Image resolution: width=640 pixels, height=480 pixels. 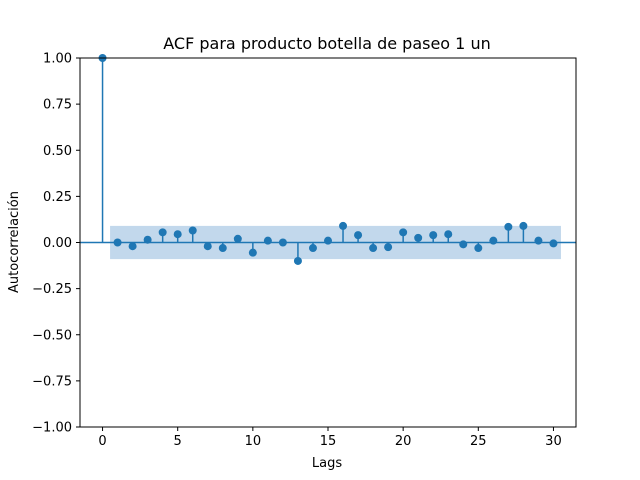 I want to click on x-tick-label: 15, so click(x=328, y=441).